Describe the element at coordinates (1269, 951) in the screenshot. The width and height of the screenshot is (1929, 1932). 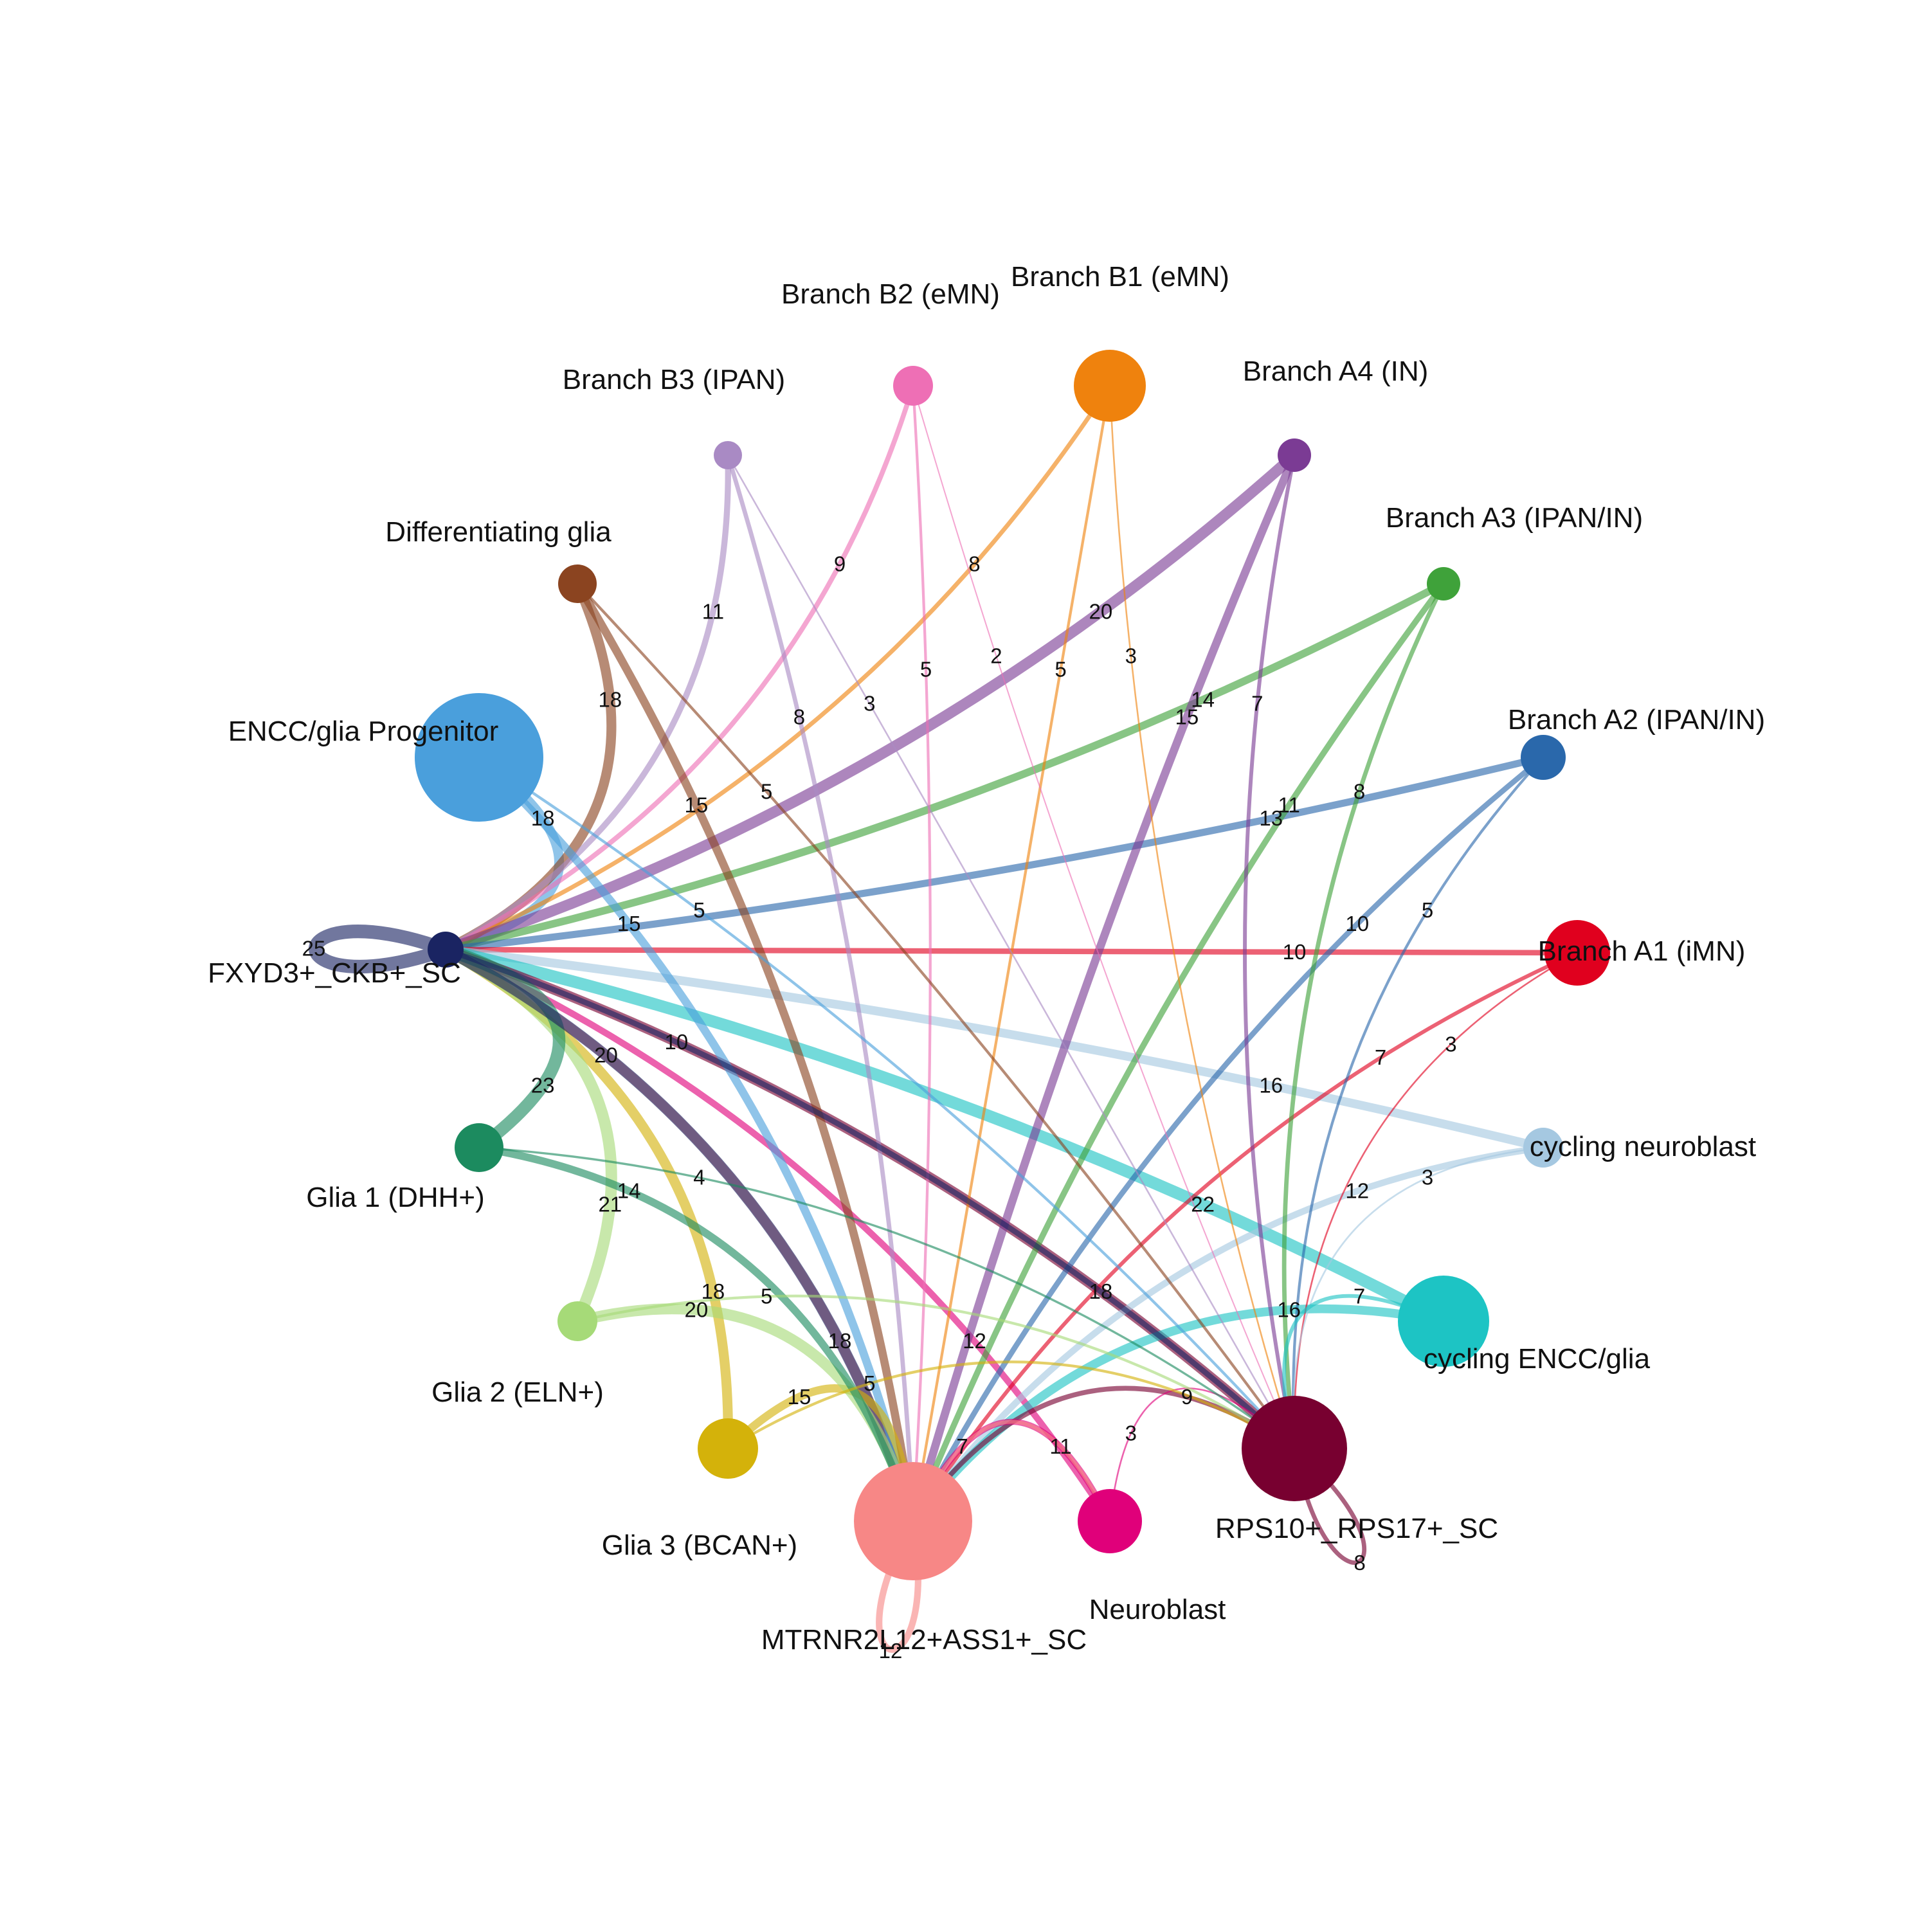
I see `edge-a4-to-rps` at that location.